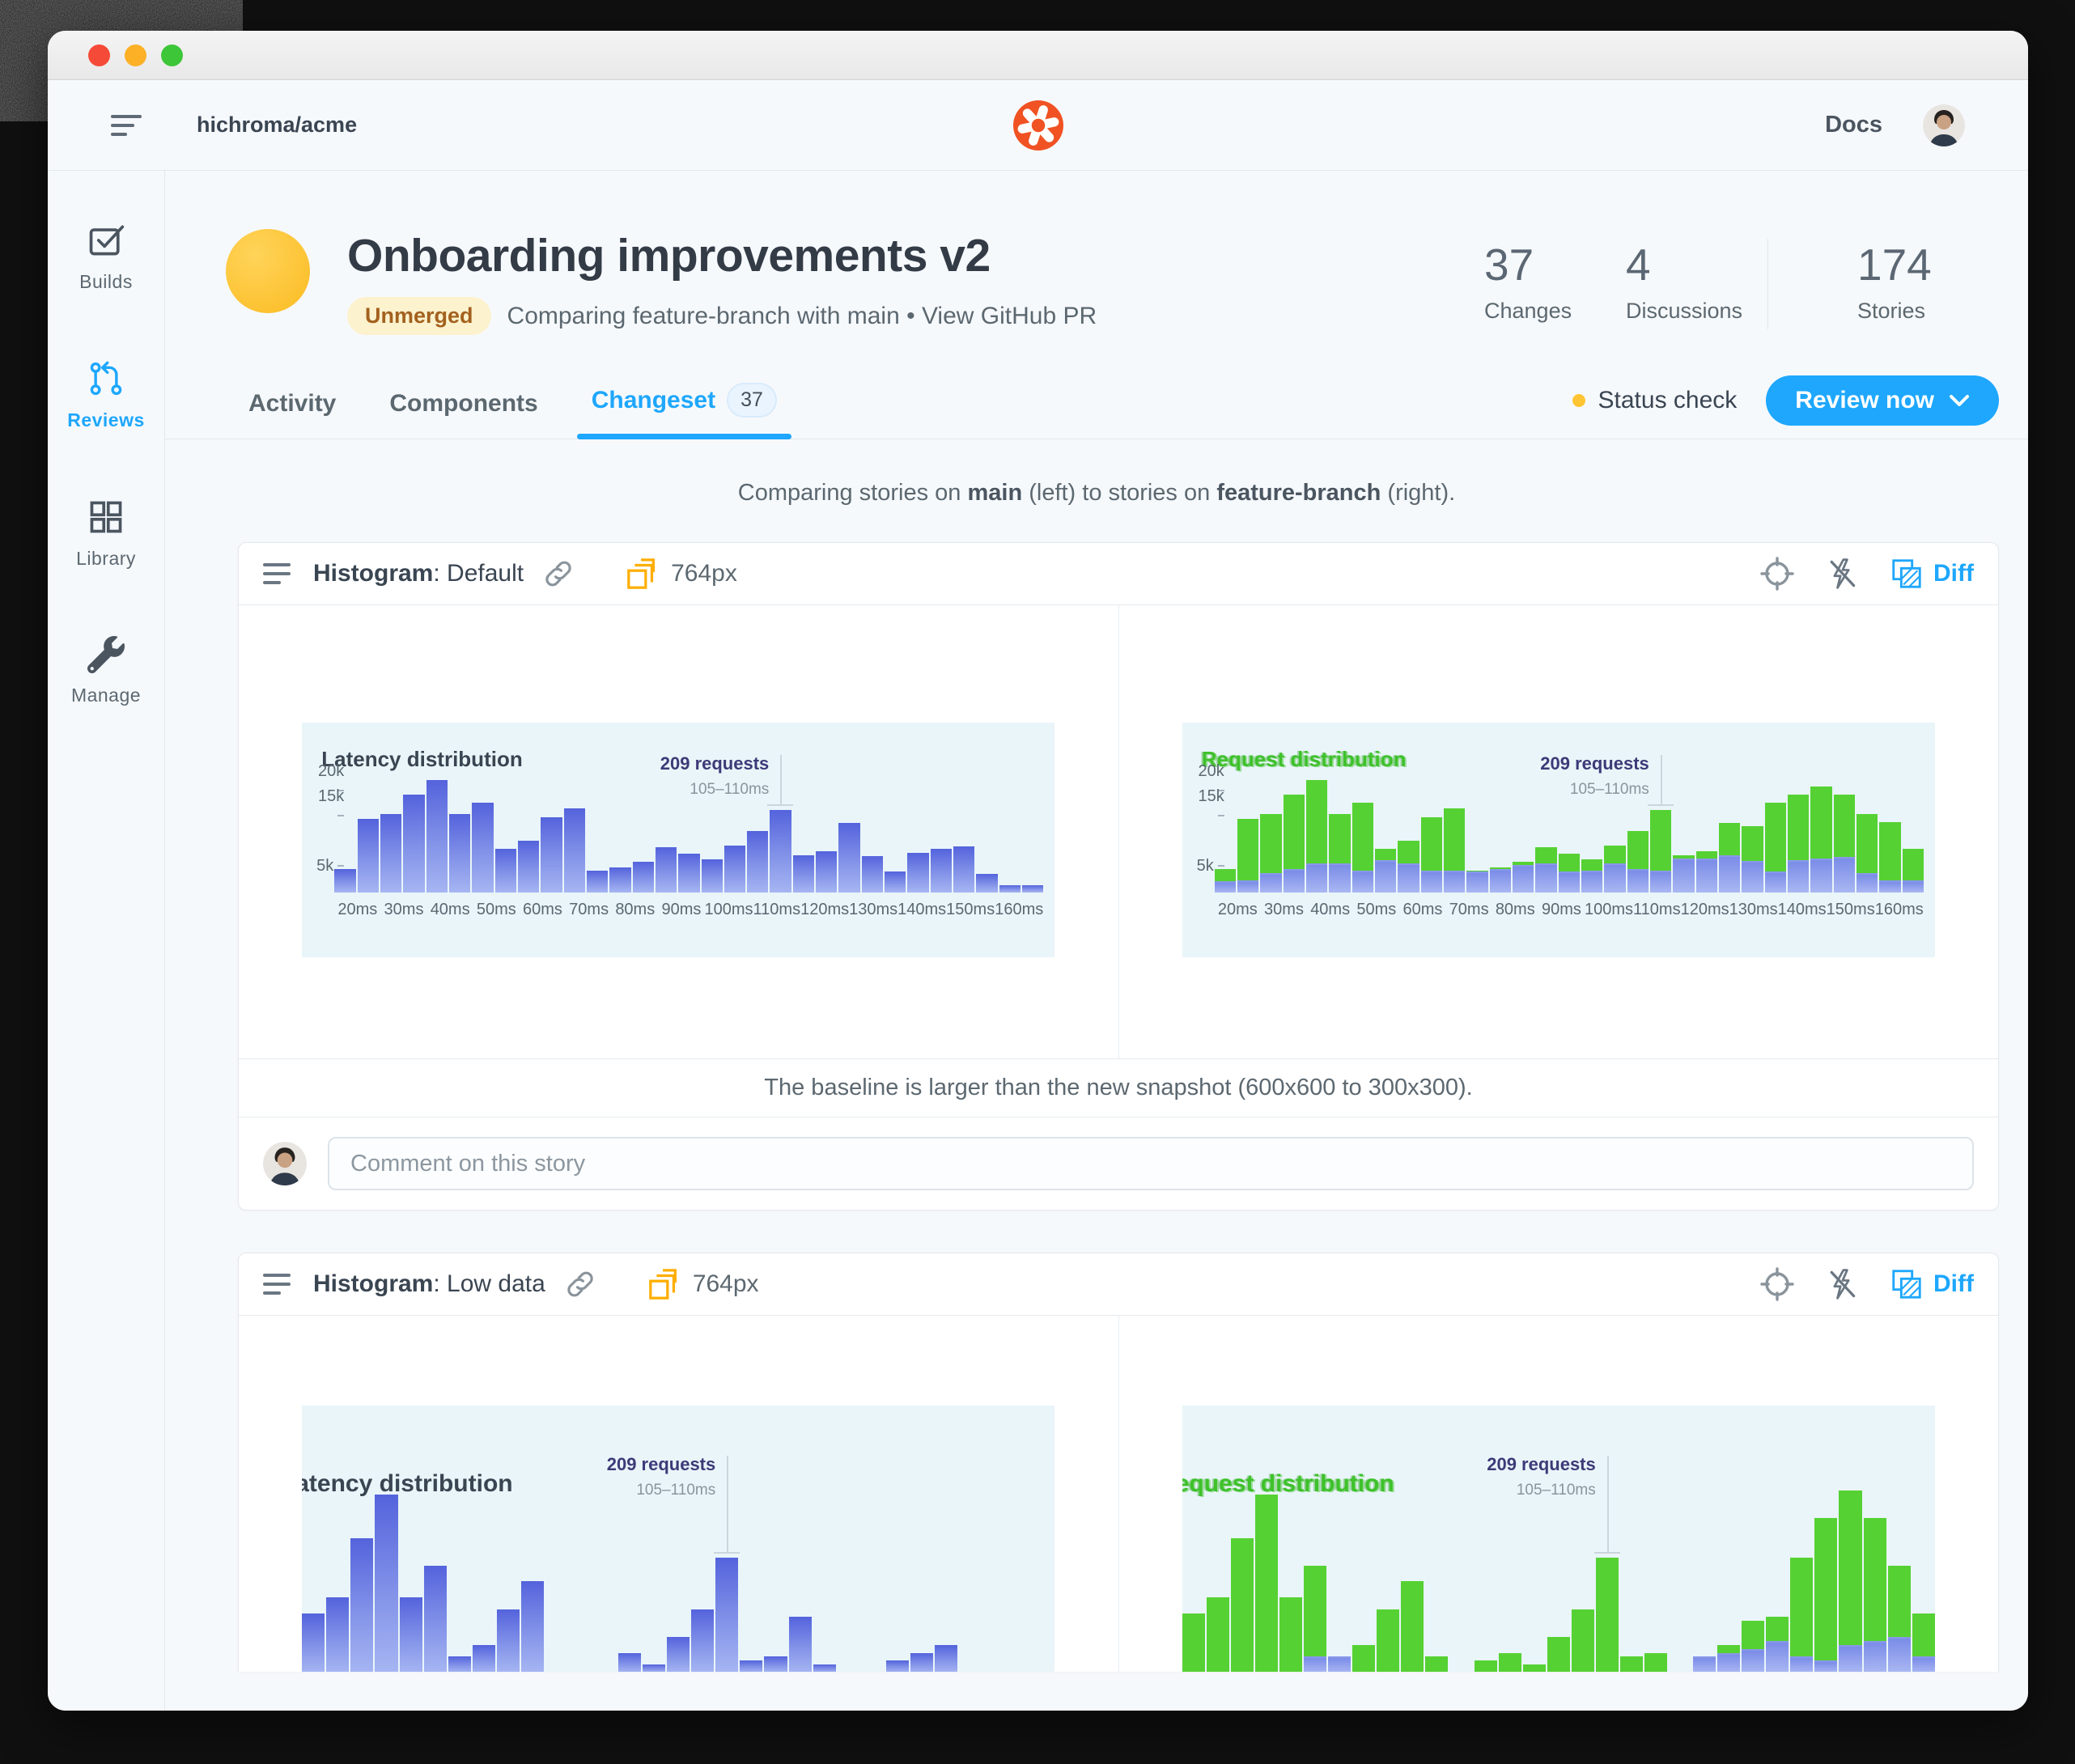 The width and height of the screenshot is (2075, 1764). What do you see at coordinates (1907, 1284) in the screenshot?
I see `diff-icon` at bounding box center [1907, 1284].